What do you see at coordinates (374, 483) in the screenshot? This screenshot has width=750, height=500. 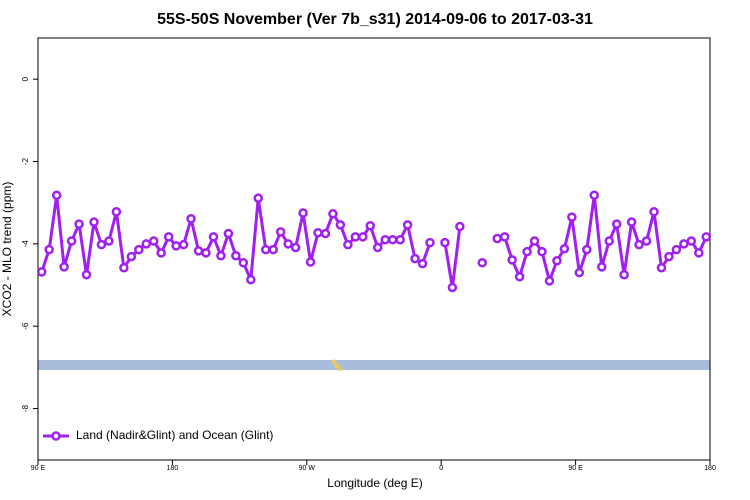 I see `x-axis-label: Longitude (deg E)` at bounding box center [374, 483].